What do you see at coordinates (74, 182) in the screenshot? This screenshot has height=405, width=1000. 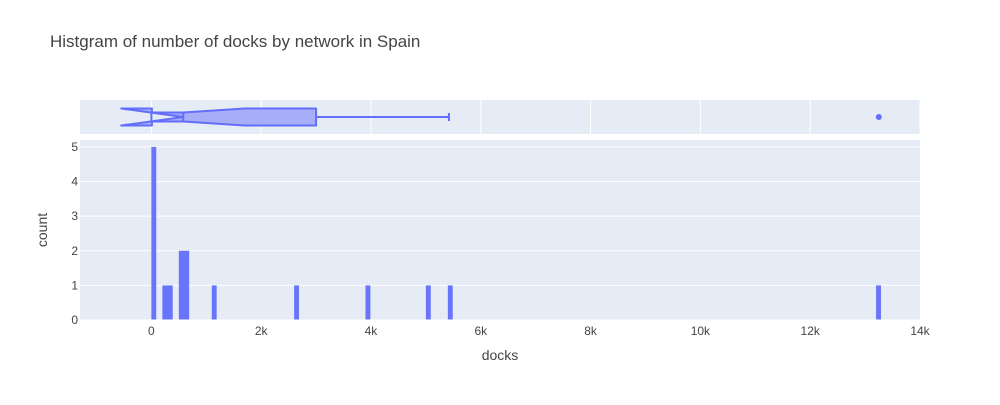 I see `y-tick-label: 4` at bounding box center [74, 182].